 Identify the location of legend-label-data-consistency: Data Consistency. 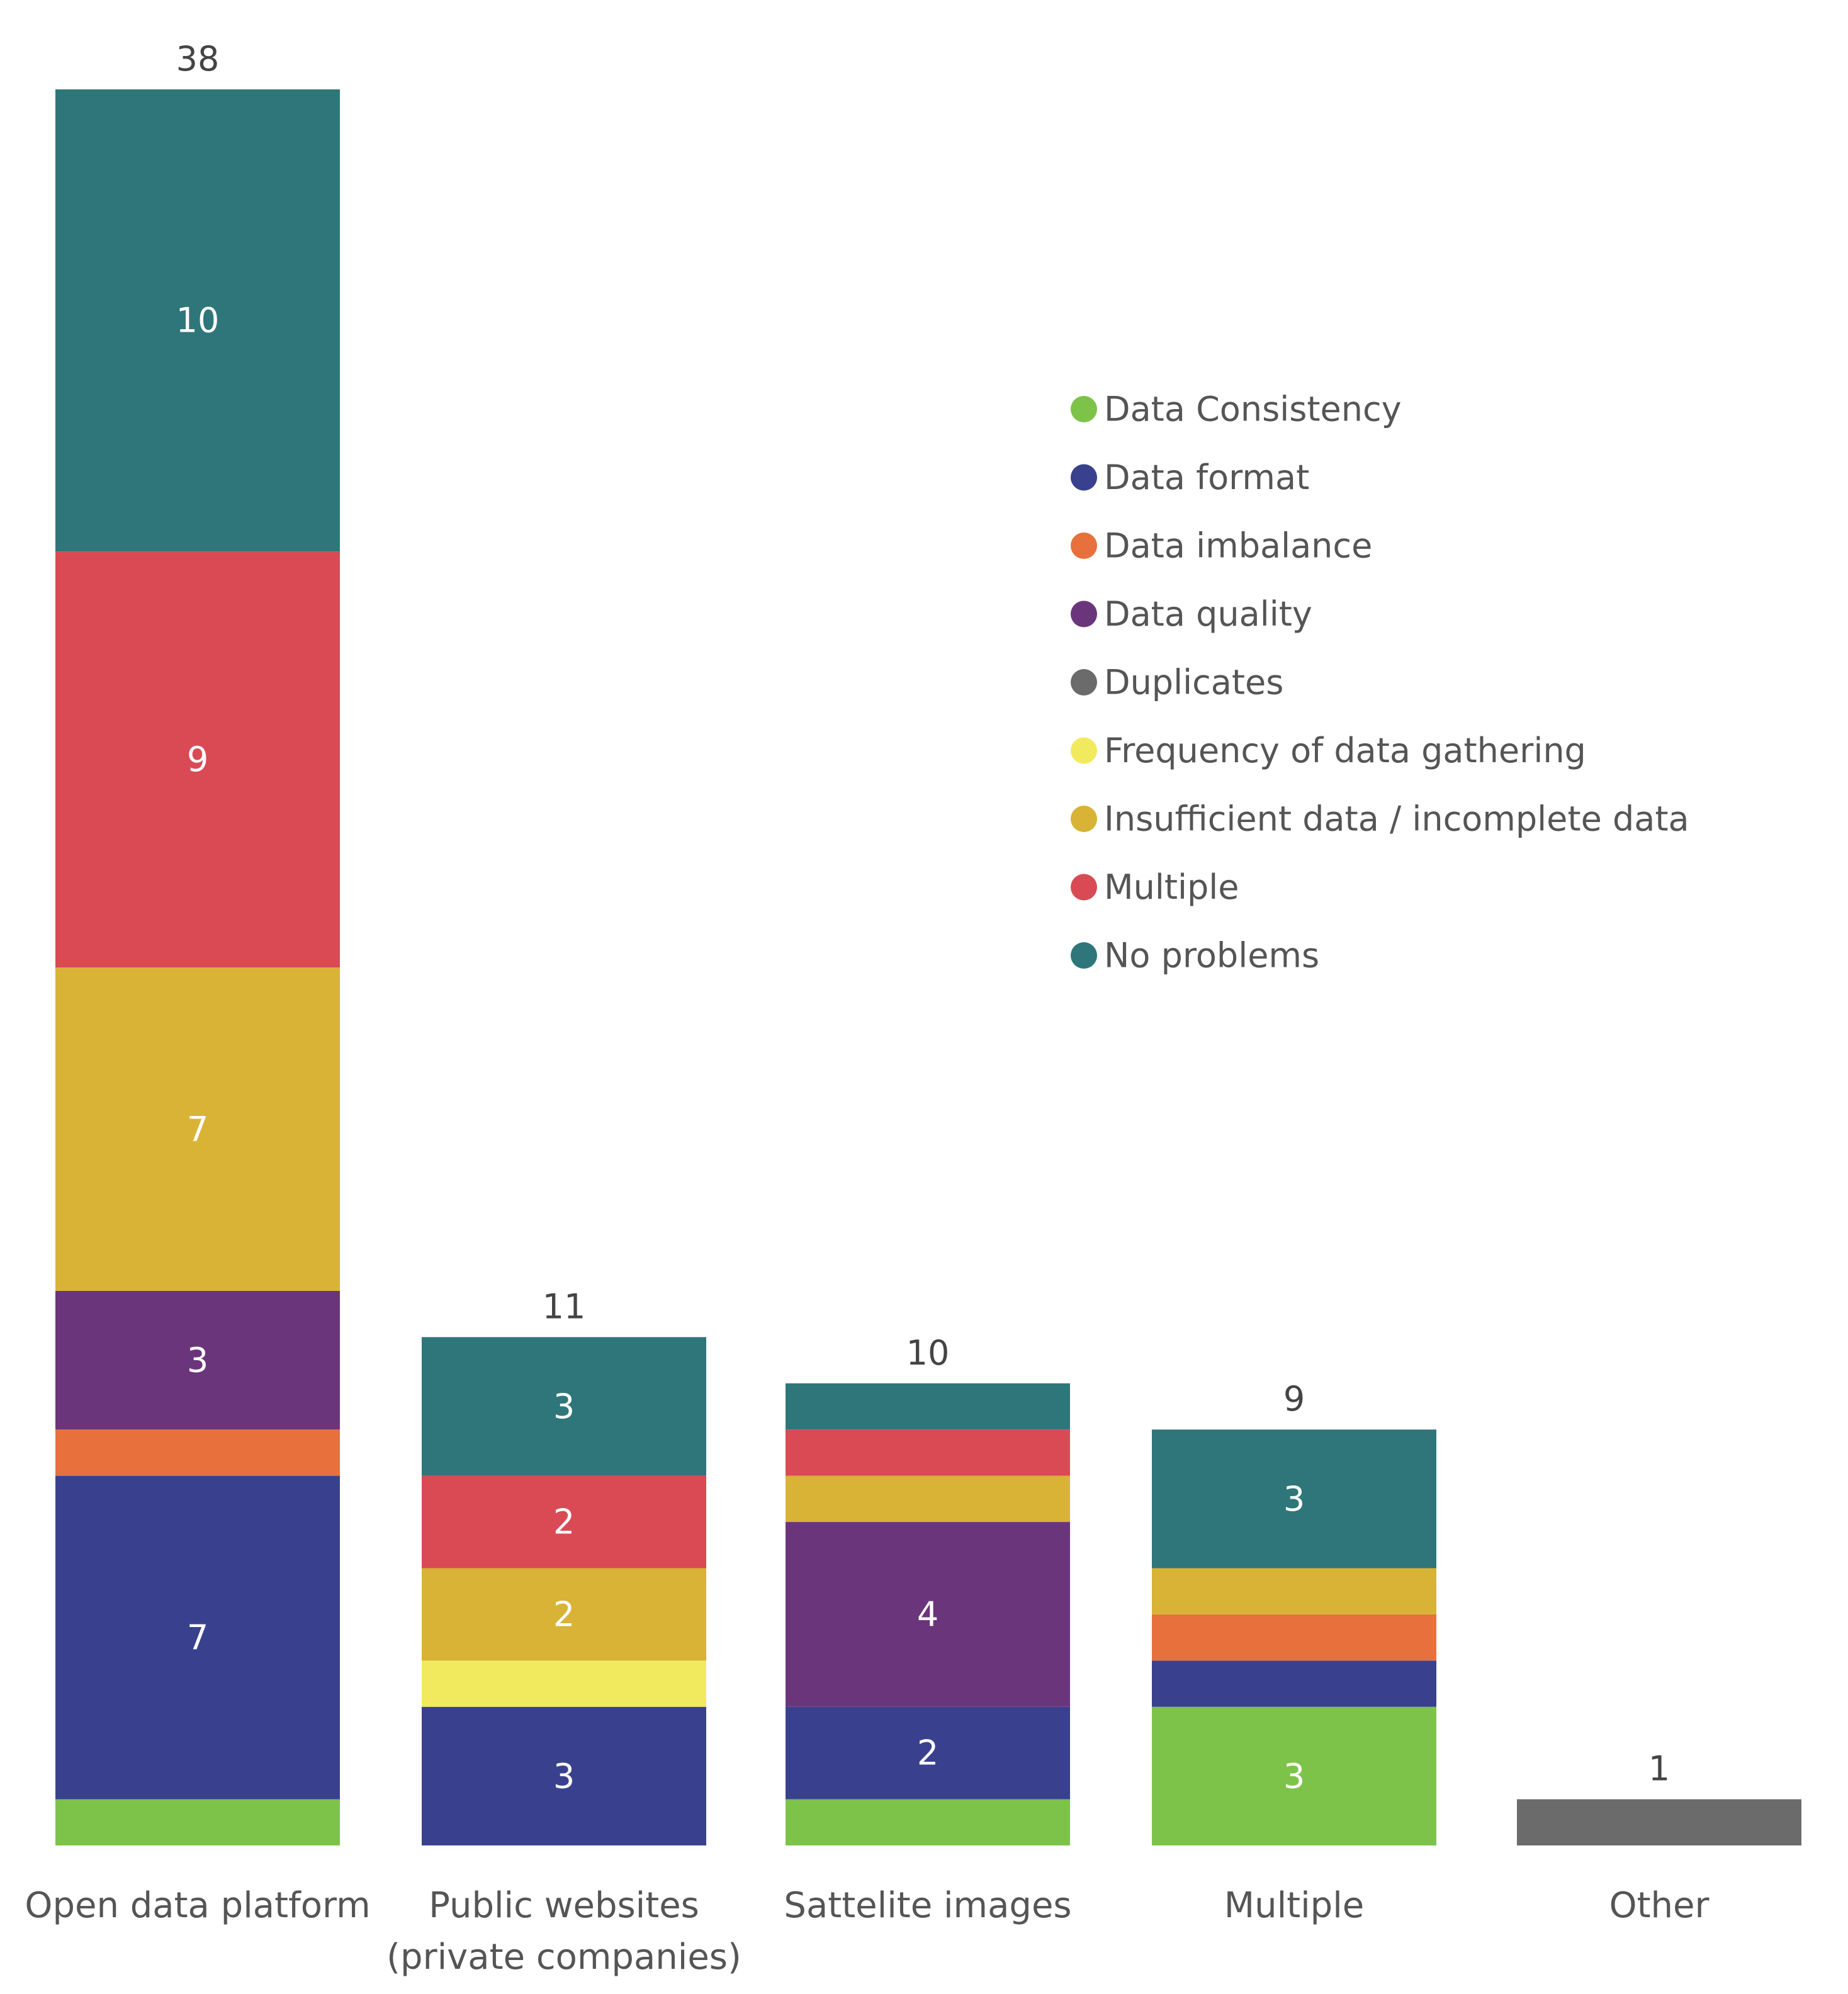
(1253, 409).